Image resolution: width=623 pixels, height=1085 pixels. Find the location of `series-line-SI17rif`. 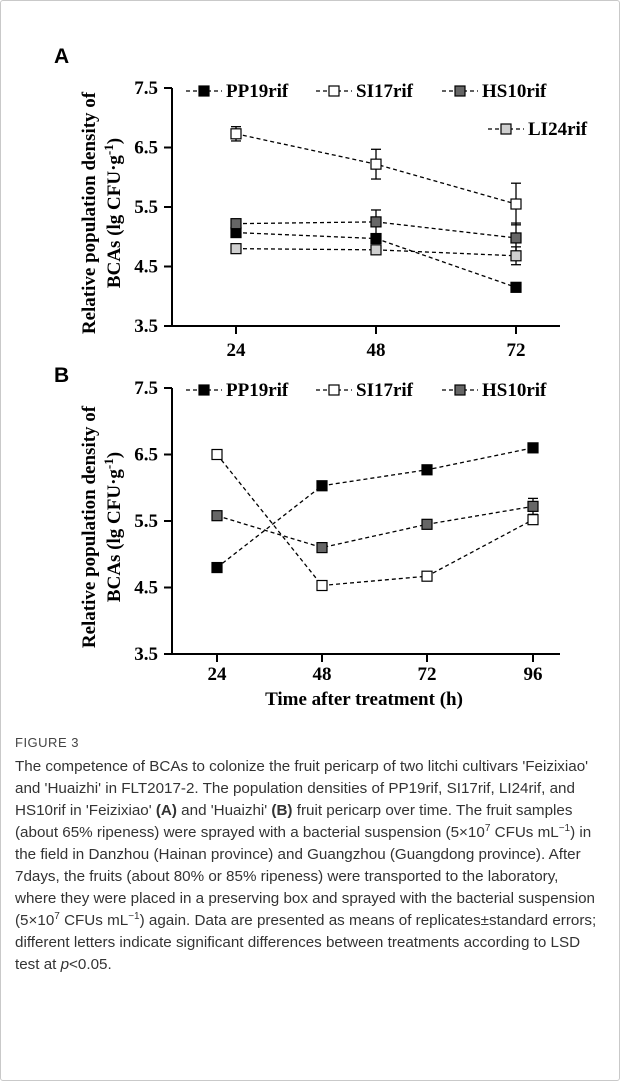

series-line-SI17rif is located at coordinates (375, 520).